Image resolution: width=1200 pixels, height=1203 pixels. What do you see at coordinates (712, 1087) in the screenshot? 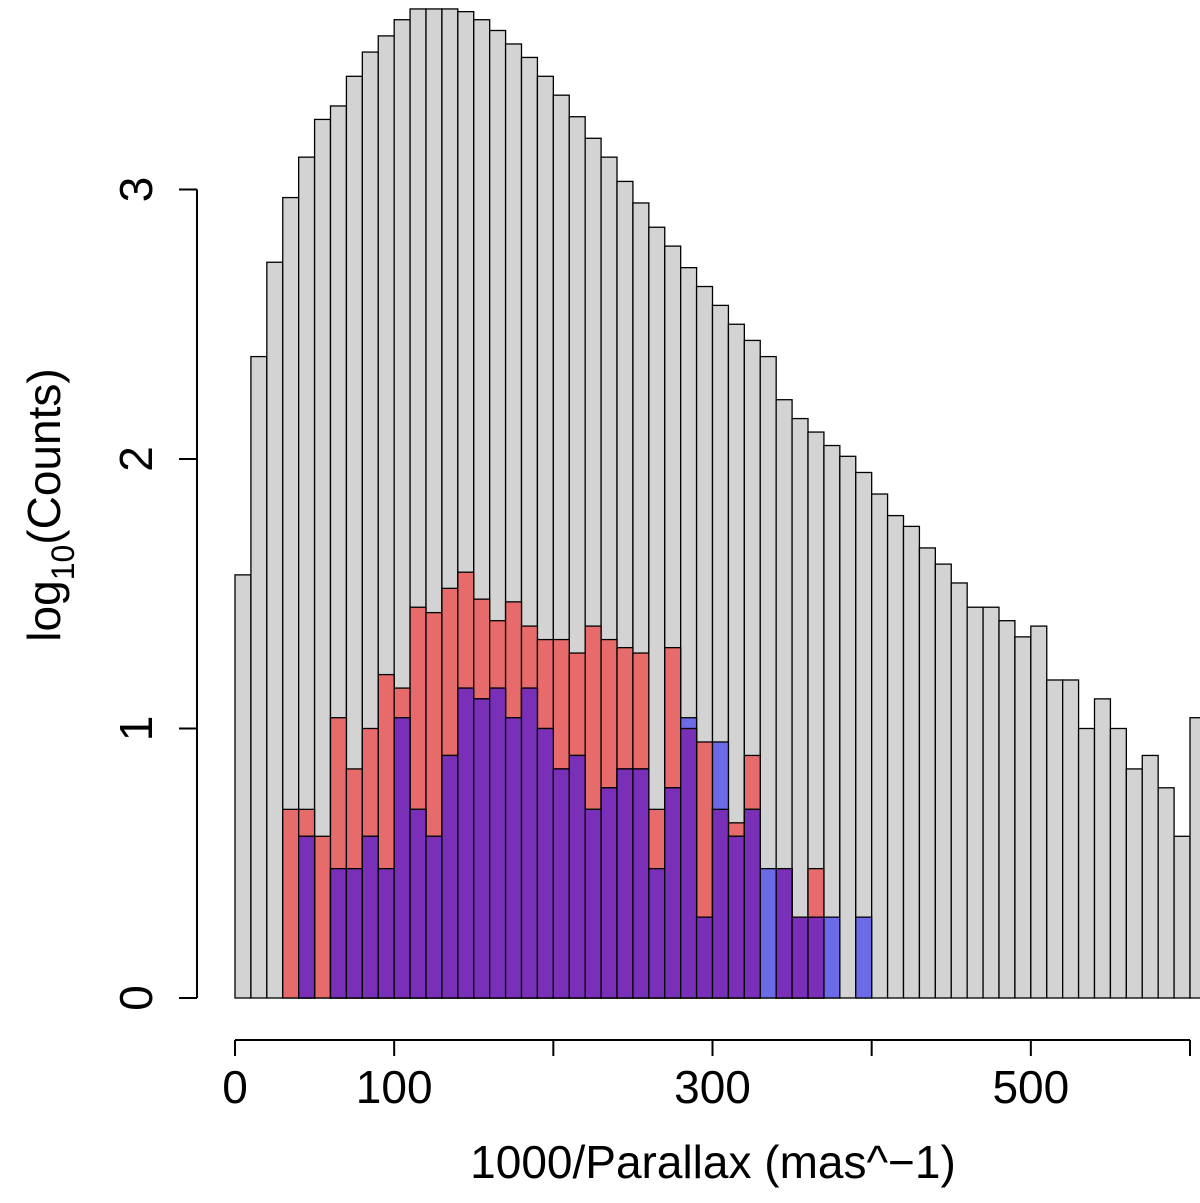
I see `x-tick-label: 300` at bounding box center [712, 1087].